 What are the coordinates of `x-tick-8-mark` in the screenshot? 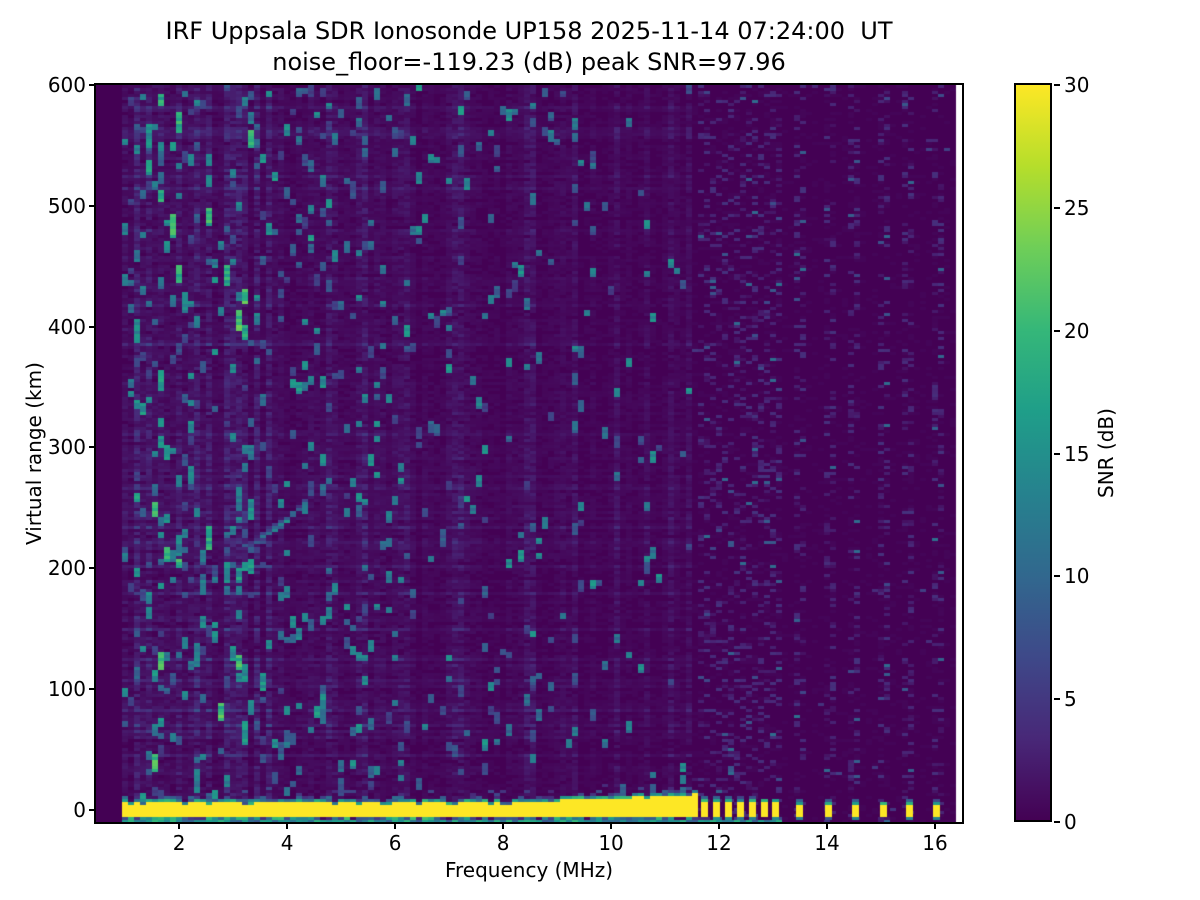 It's located at (503, 826).